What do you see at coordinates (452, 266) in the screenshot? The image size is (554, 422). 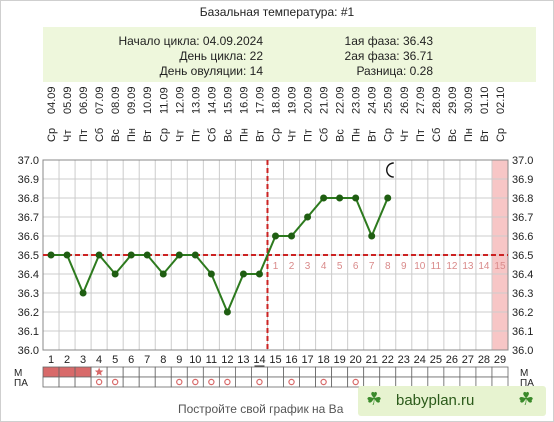 I see `post-ovulation-label: 12` at bounding box center [452, 266].